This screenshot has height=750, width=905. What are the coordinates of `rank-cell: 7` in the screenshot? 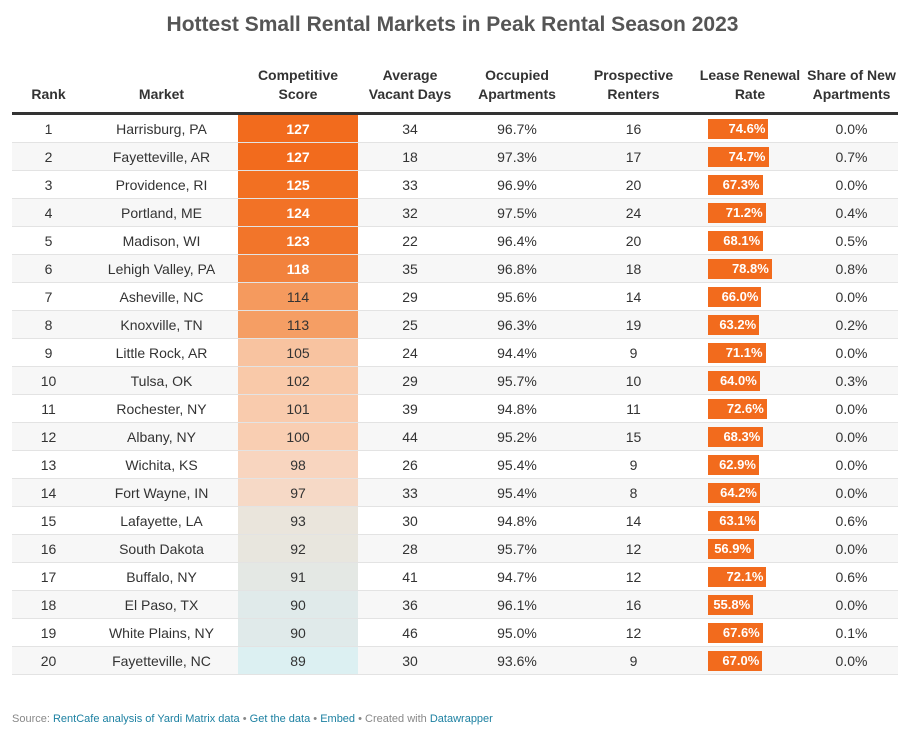 It's located at (48, 296).